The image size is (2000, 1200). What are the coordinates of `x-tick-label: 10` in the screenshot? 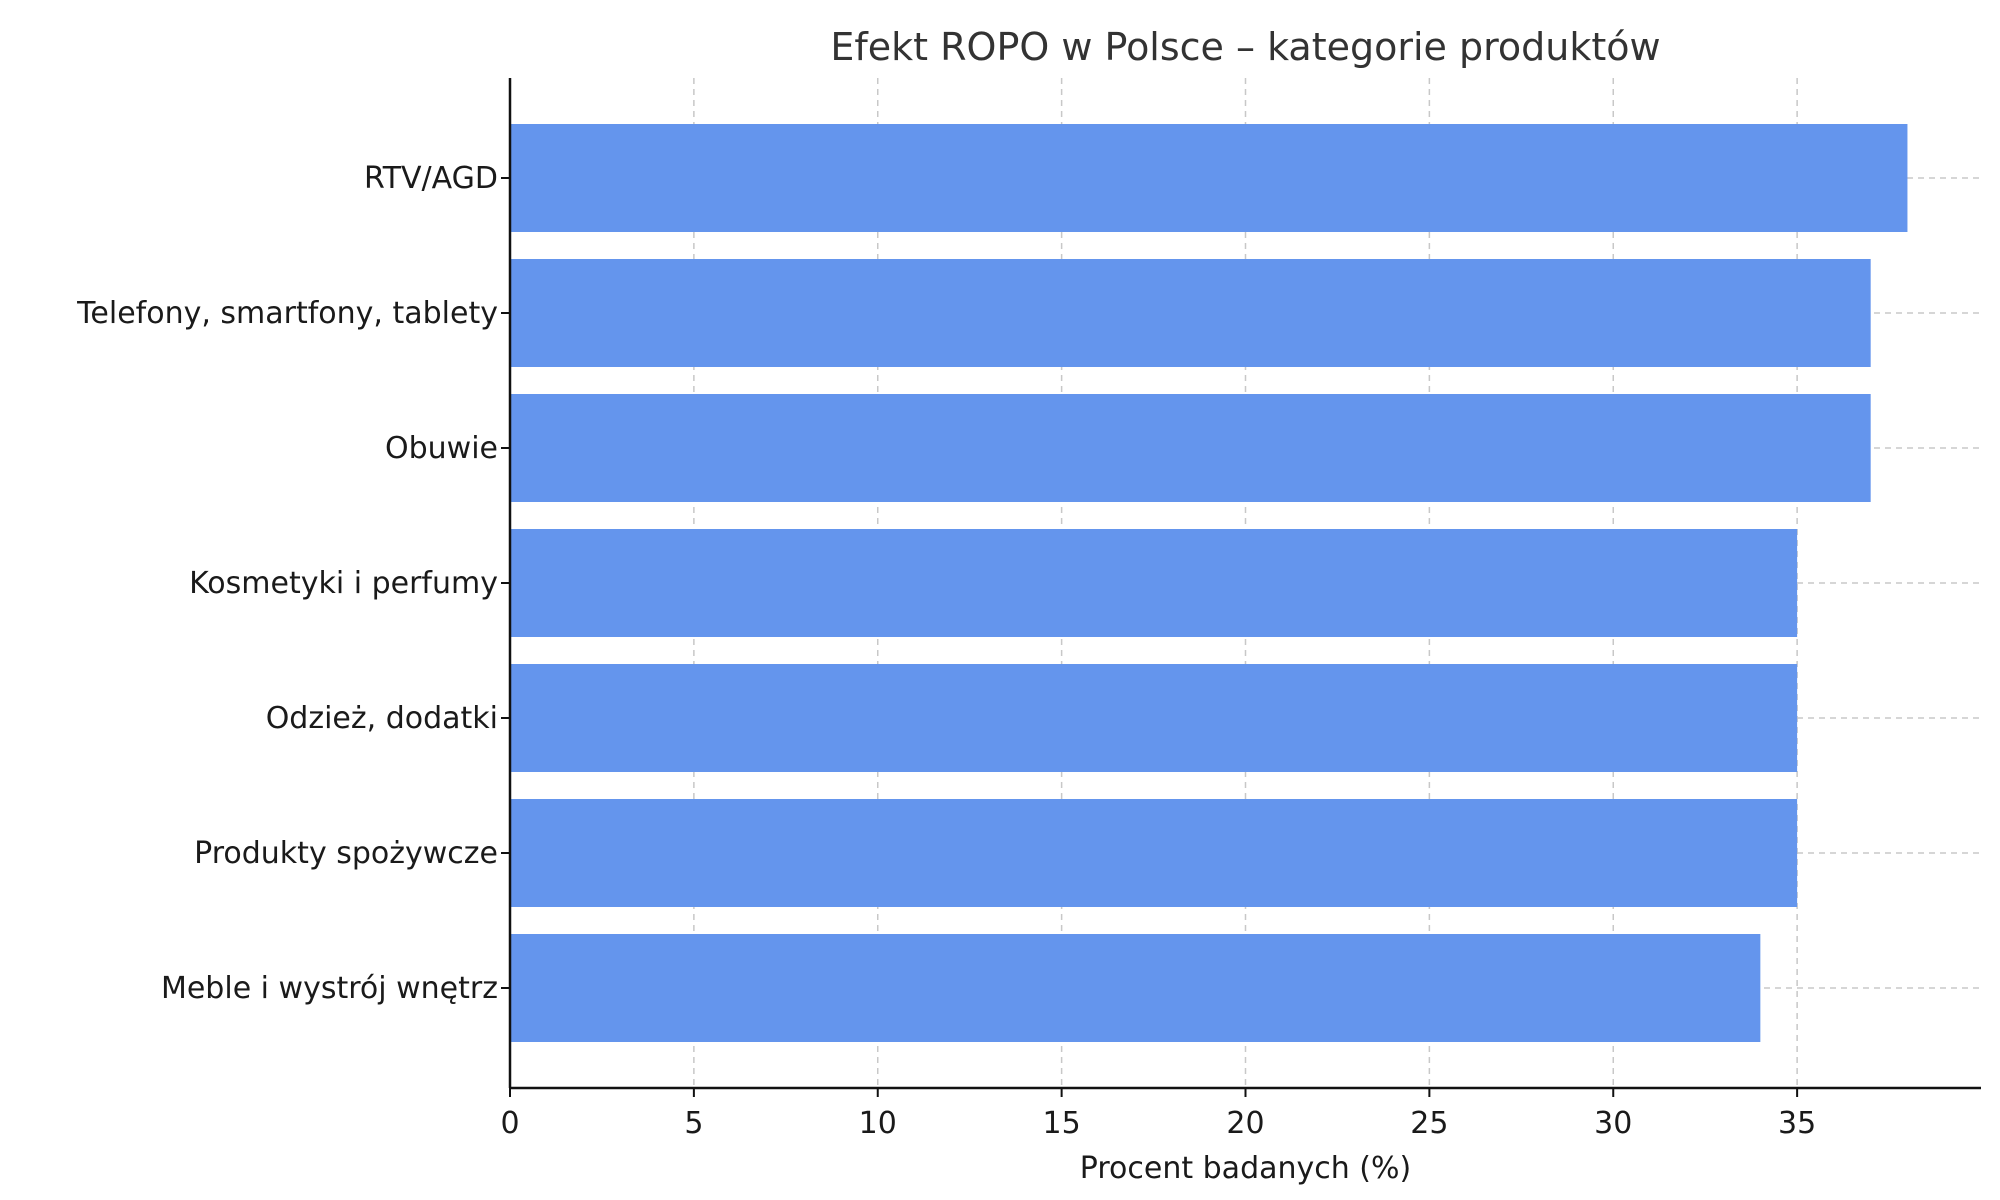 It's located at (878, 1123).